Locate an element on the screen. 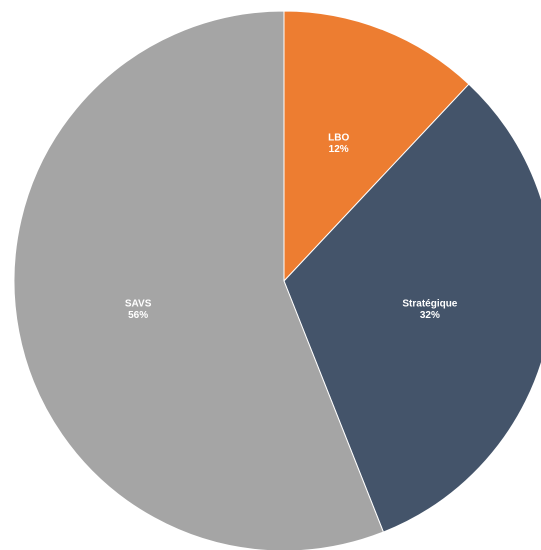 The image size is (541, 550). slice-label-percent: 56% is located at coordinates (138, 314).